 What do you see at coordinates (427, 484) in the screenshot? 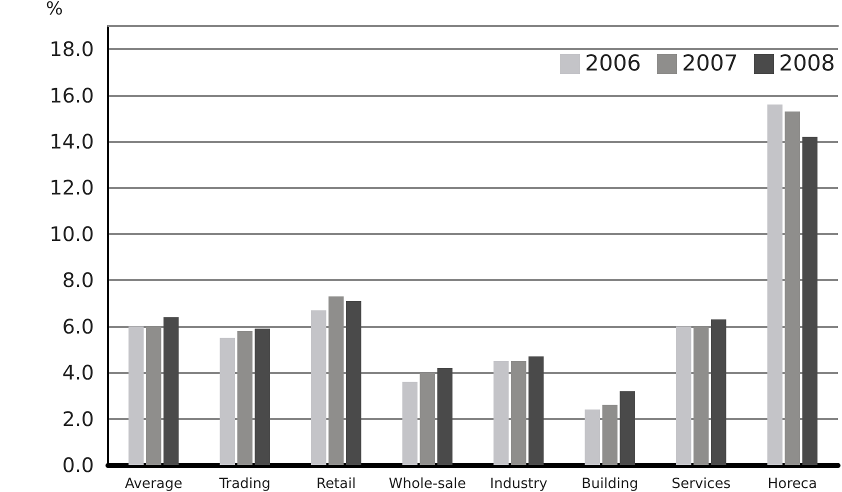
I see `x-tick-label: Whole-sale` at bounding box center [427, 484].